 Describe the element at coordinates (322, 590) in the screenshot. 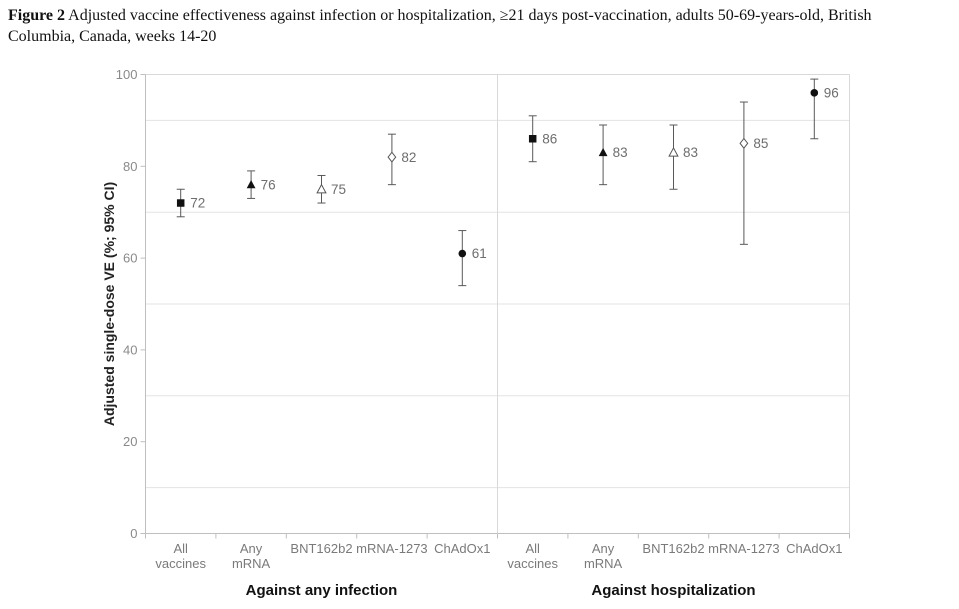

I see `panel-title: Against any infection` at that location.